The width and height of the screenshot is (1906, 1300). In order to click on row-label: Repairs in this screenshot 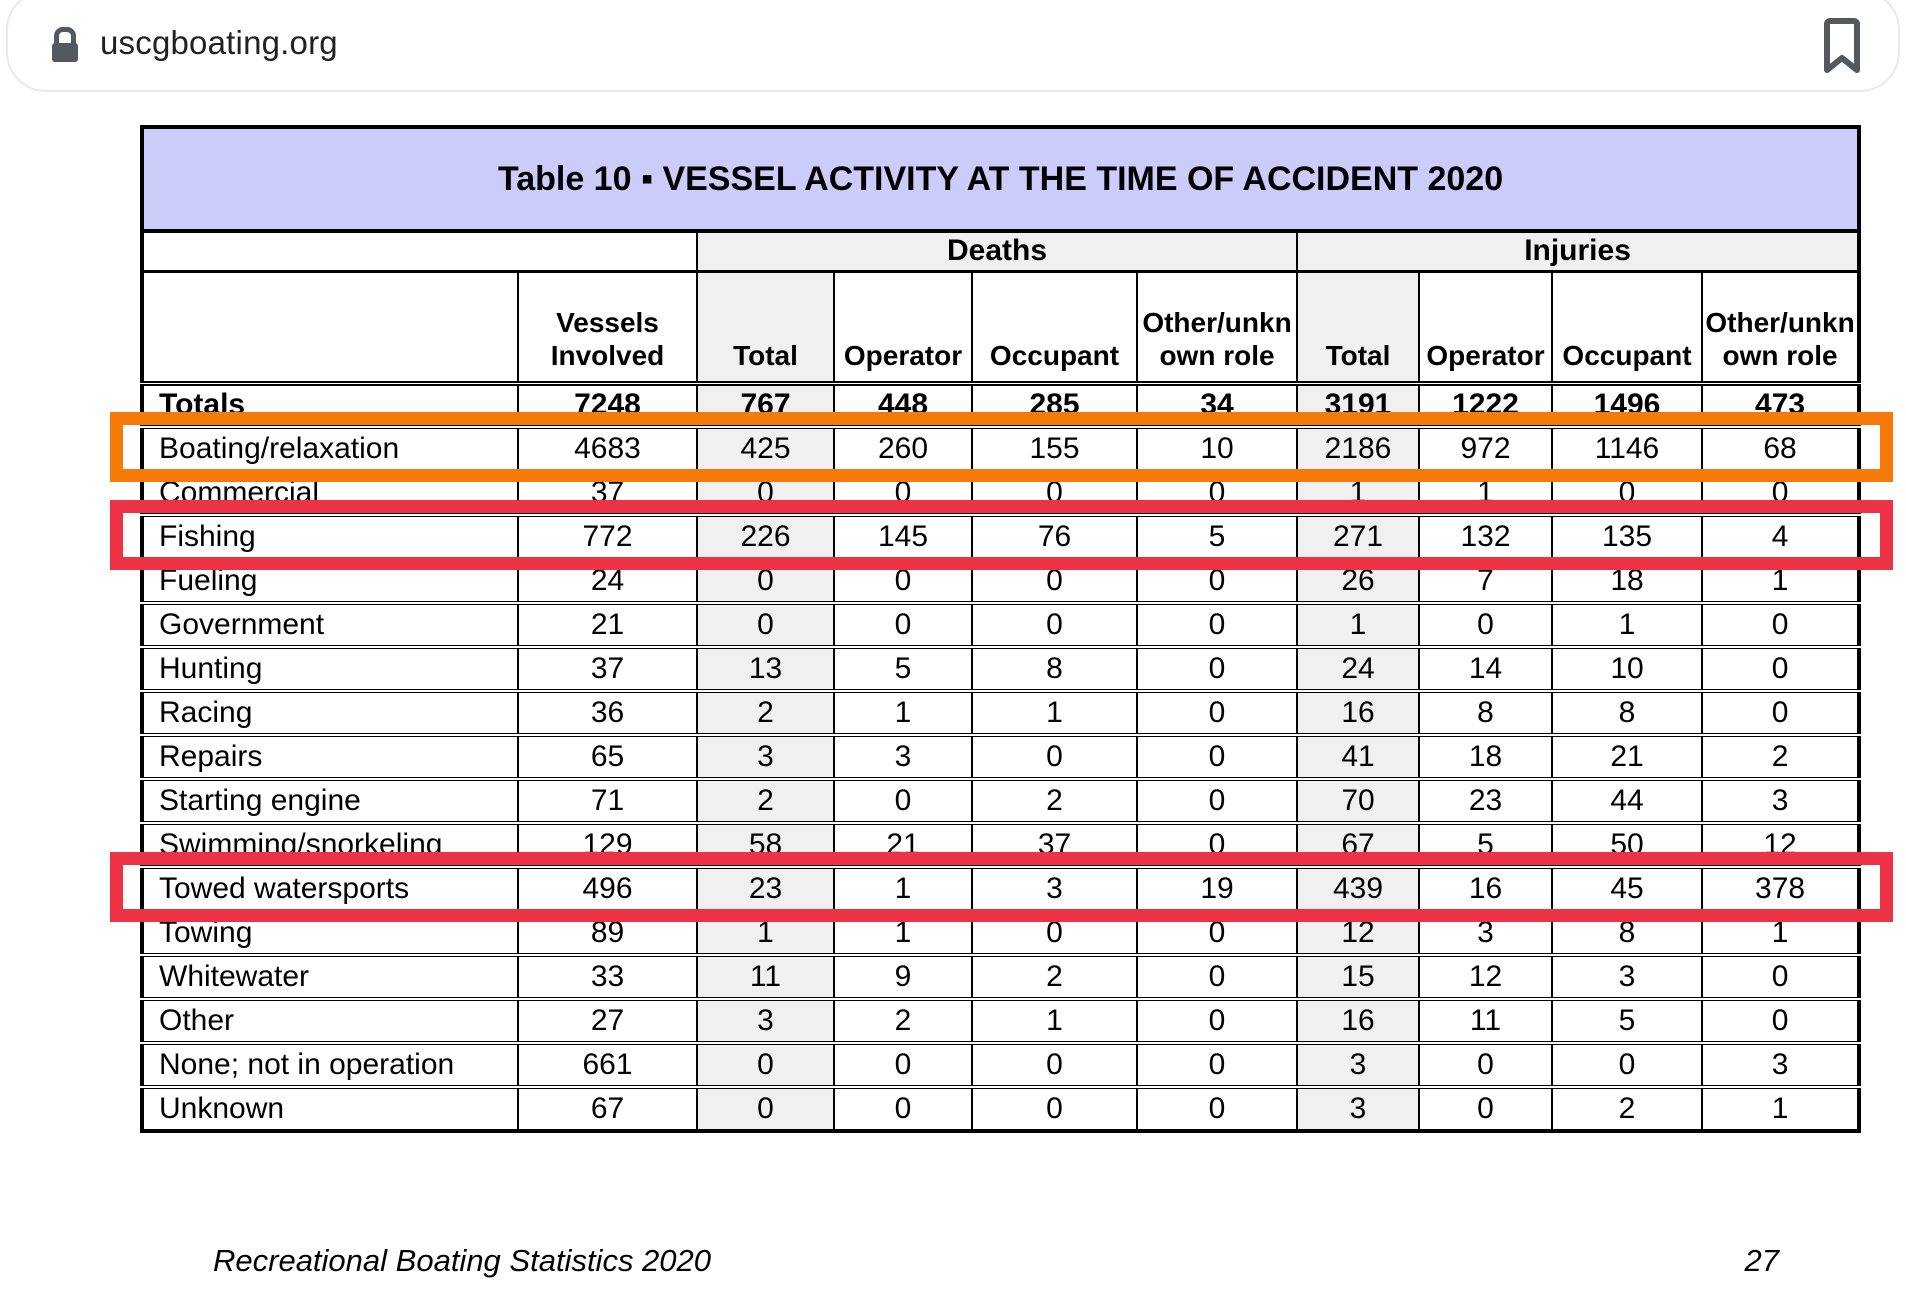, I will do `click(330, 757)`.